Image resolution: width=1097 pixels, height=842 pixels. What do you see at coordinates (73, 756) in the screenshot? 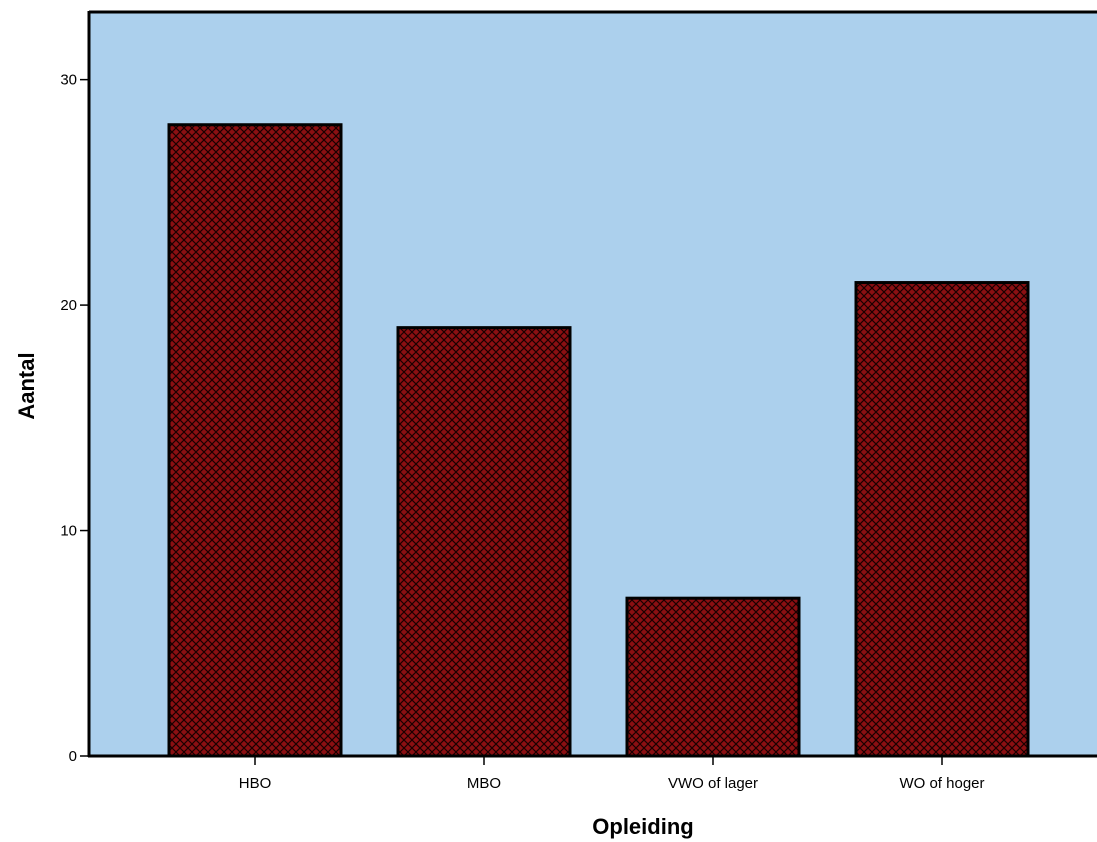
I see `y-tick-label: 0` at bounding box center [73, 756].